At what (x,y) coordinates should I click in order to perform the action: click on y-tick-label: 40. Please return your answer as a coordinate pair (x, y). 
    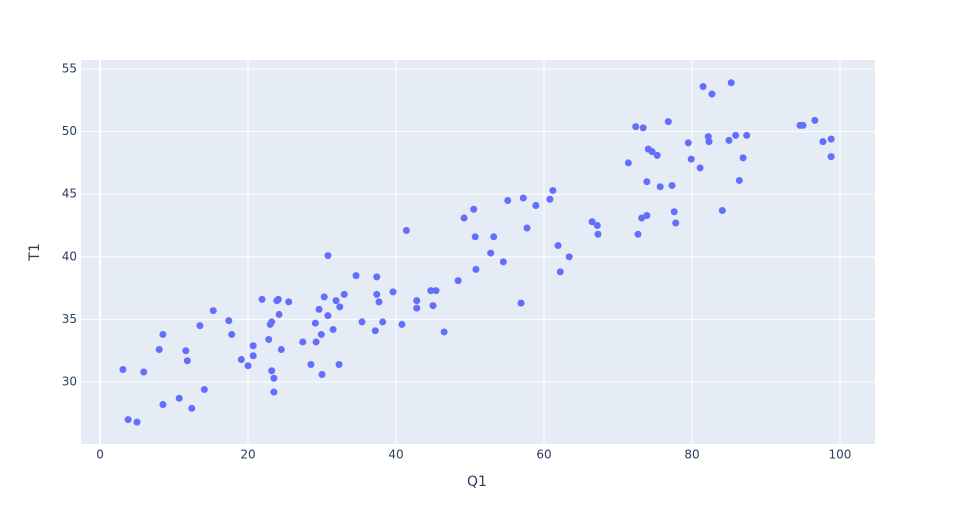
    Looking at the image, I should click on (69, 256).